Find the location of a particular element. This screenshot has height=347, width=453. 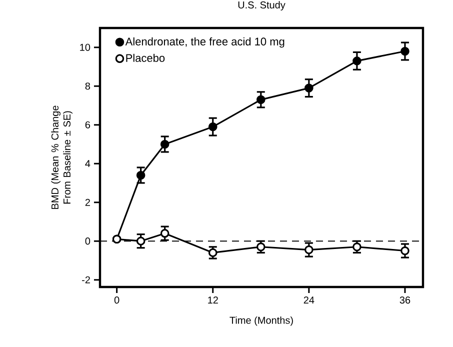

y-axis-title: BMD (Mean % Change From Baseline ± SE) is located at coordinates (61, 157).